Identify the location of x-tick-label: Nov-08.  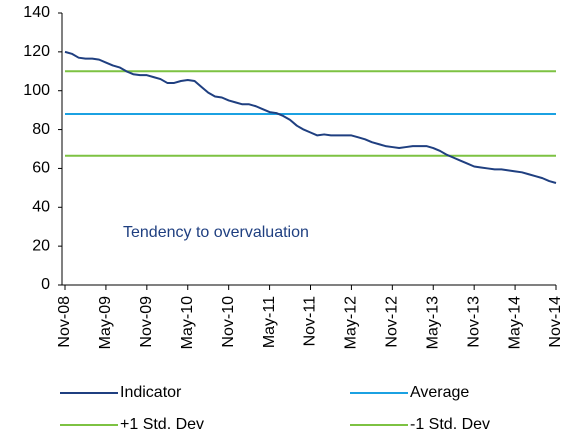
(64, 322).